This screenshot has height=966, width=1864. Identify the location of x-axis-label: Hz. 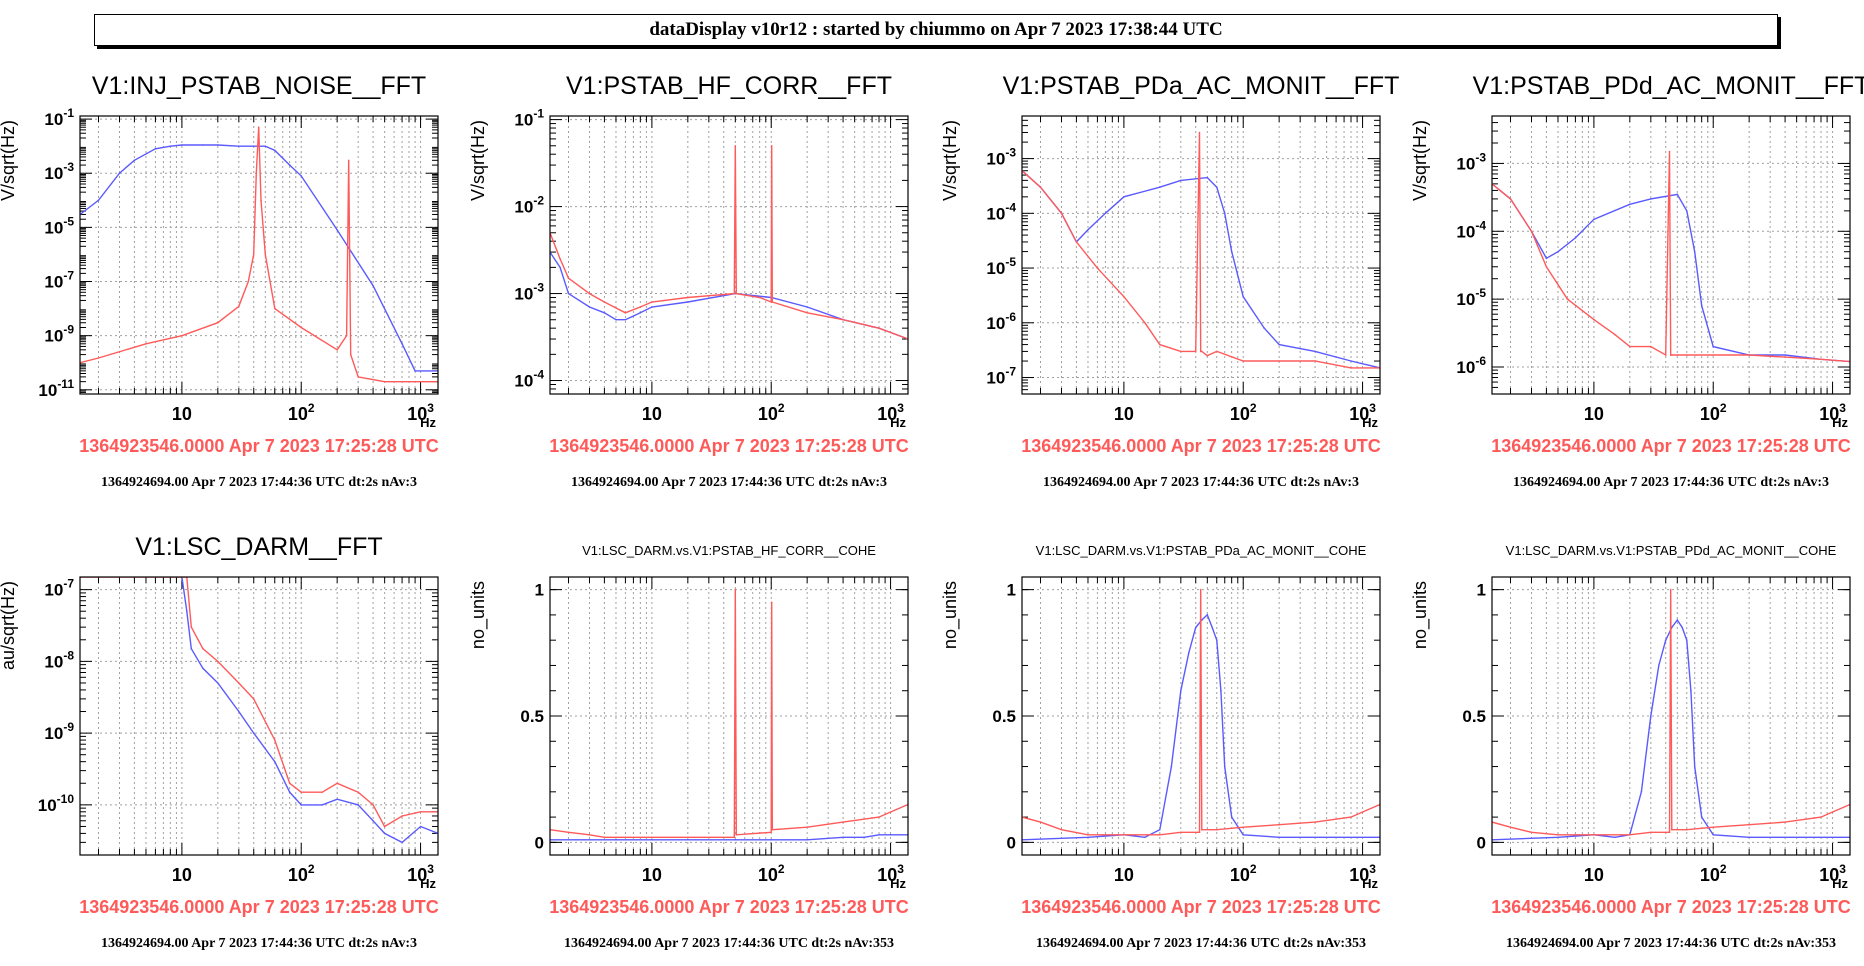
(898, 422).